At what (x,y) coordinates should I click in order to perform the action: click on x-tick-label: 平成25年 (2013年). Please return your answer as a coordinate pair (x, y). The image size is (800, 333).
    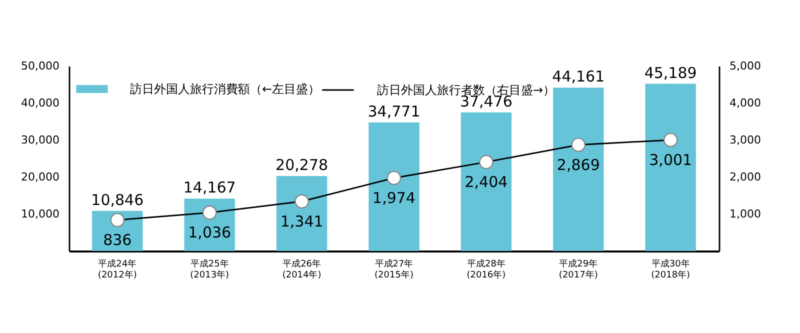
    Looking at the image, I should click on (210, 269).